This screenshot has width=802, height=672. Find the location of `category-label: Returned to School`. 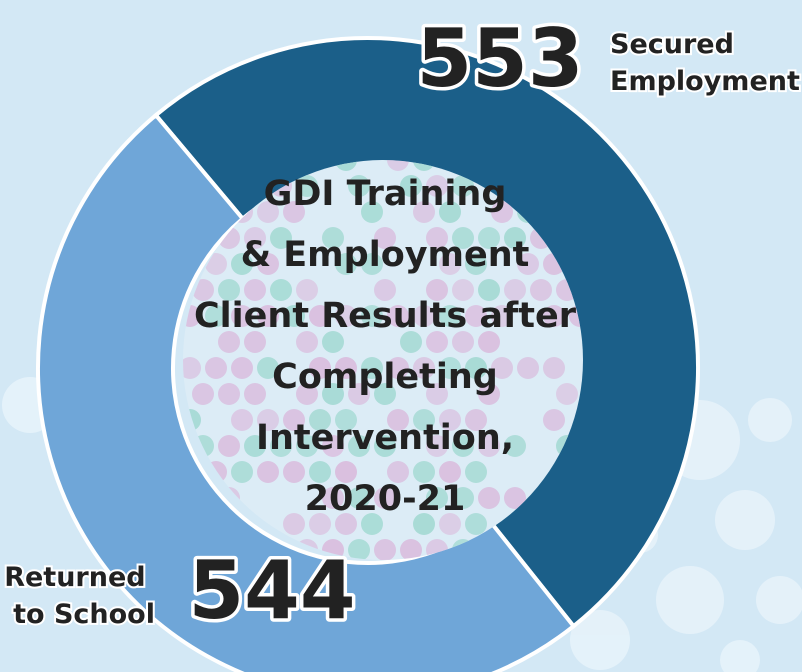

category-label: Returned to School is located at coordinates (79, 596).